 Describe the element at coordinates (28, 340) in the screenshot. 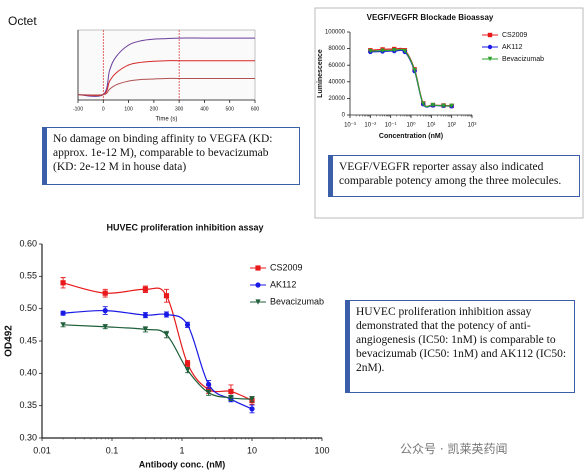

I see `y-tick-label: 0.45` at that location.